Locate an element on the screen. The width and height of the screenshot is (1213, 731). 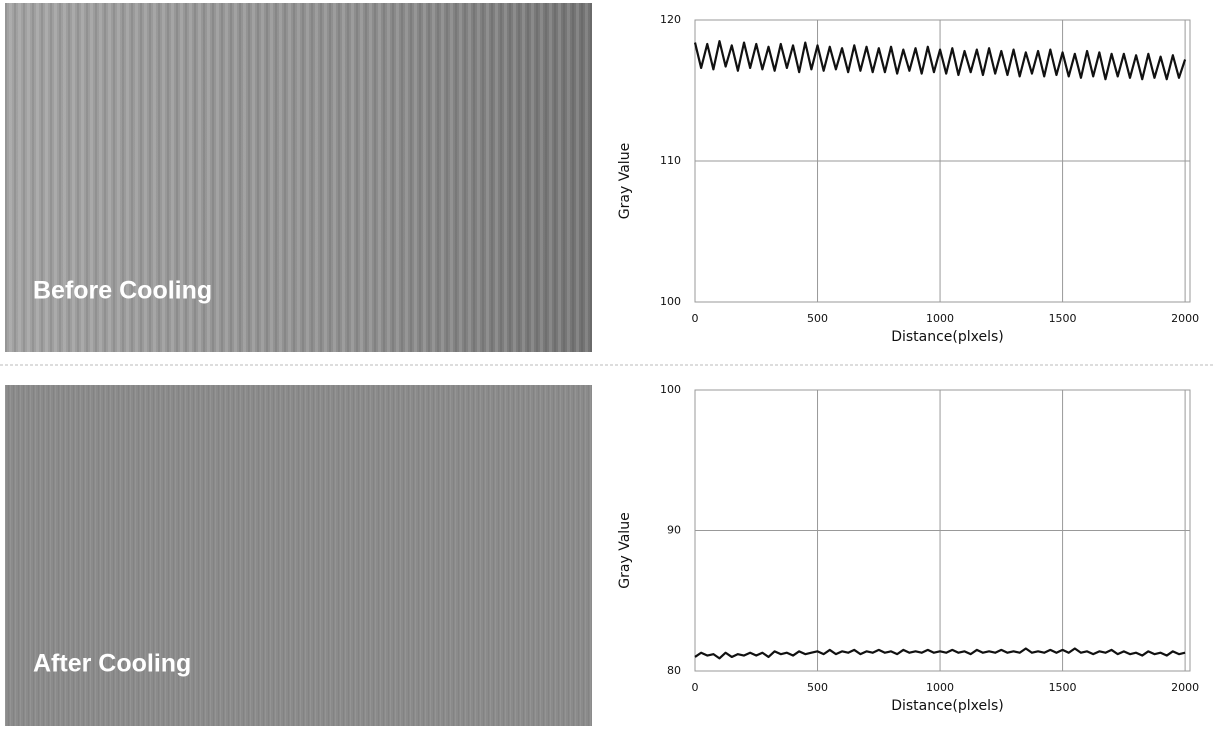
image-label: After Cooling is located at coordinates (112, 664).